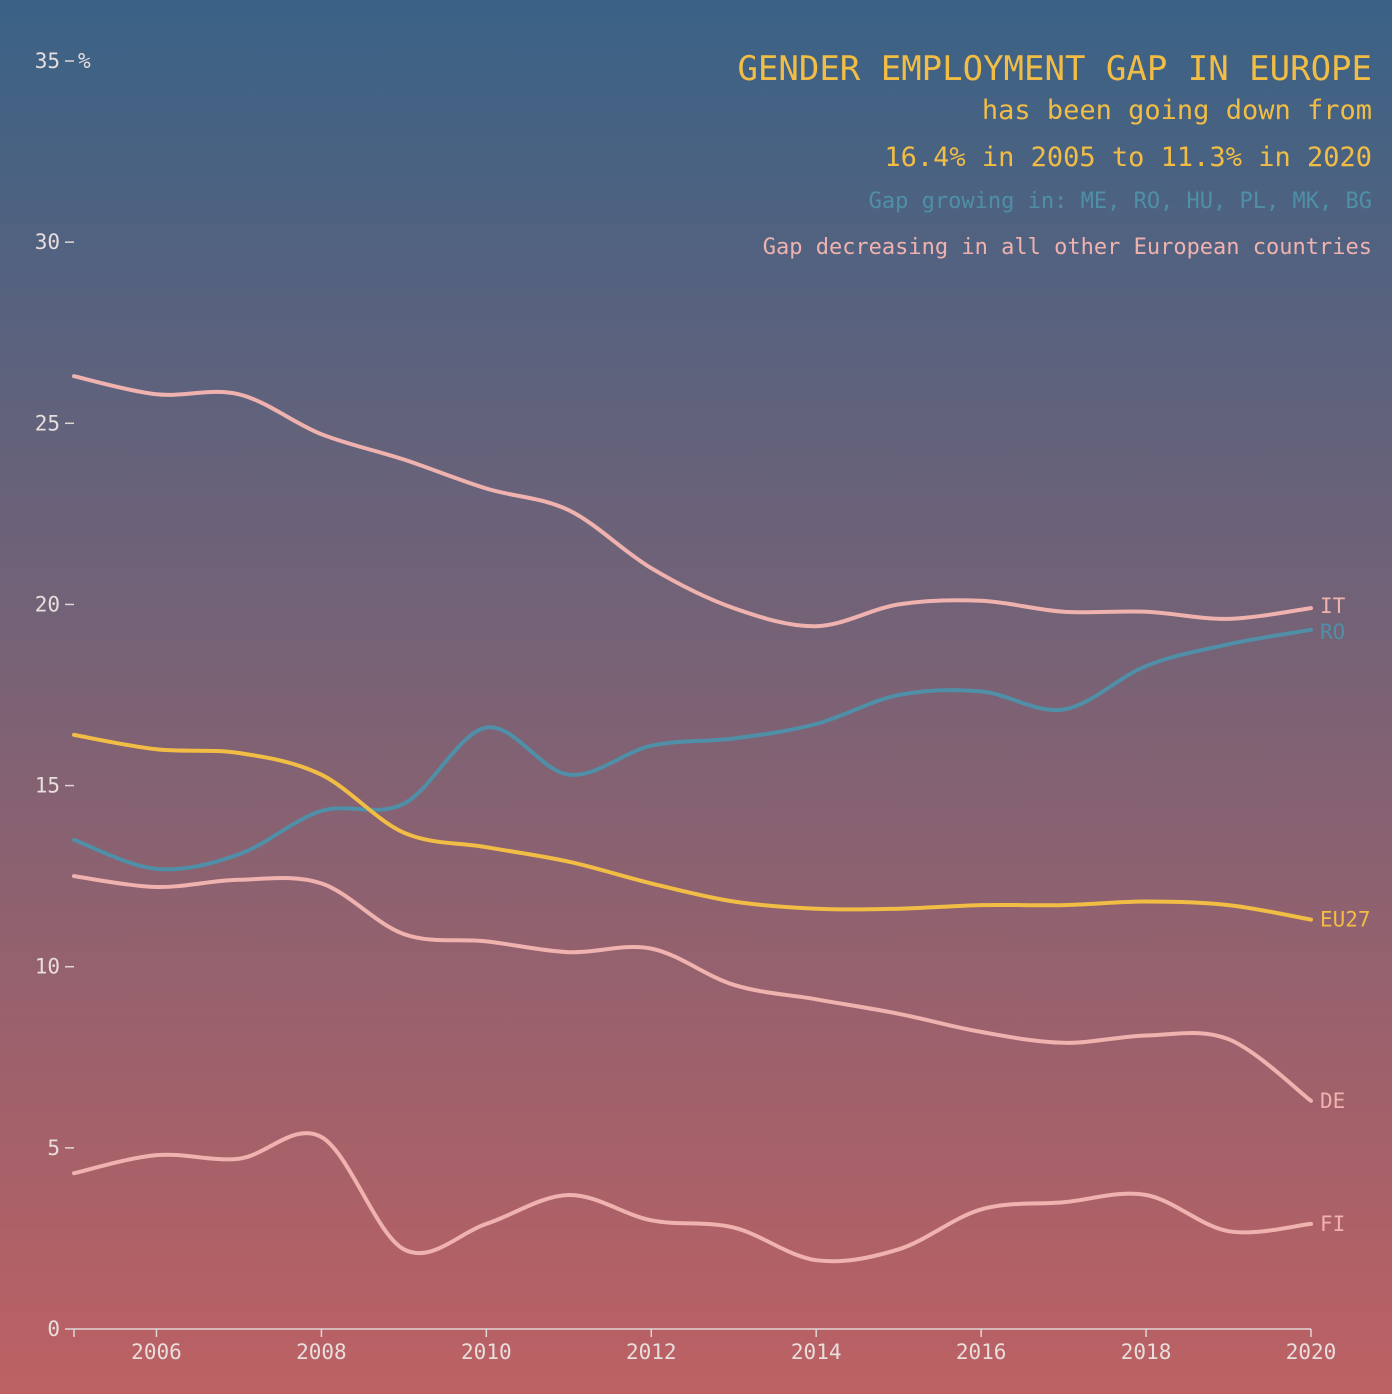  I want to click on x-tick-label: 2006, so click(156, 1352).